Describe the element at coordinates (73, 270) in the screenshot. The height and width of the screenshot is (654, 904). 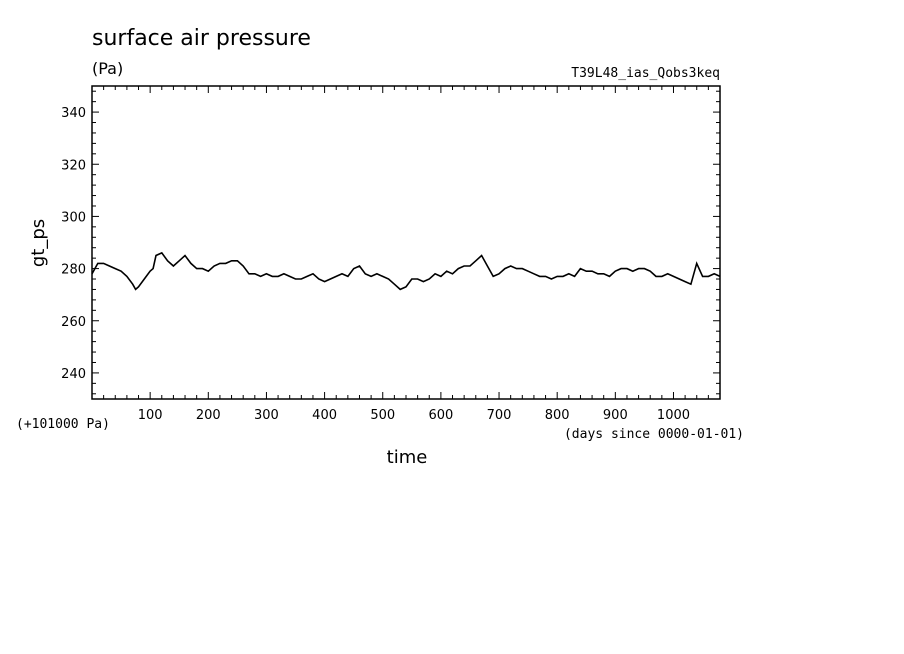
I see `y-tick-label: 280` at that location.